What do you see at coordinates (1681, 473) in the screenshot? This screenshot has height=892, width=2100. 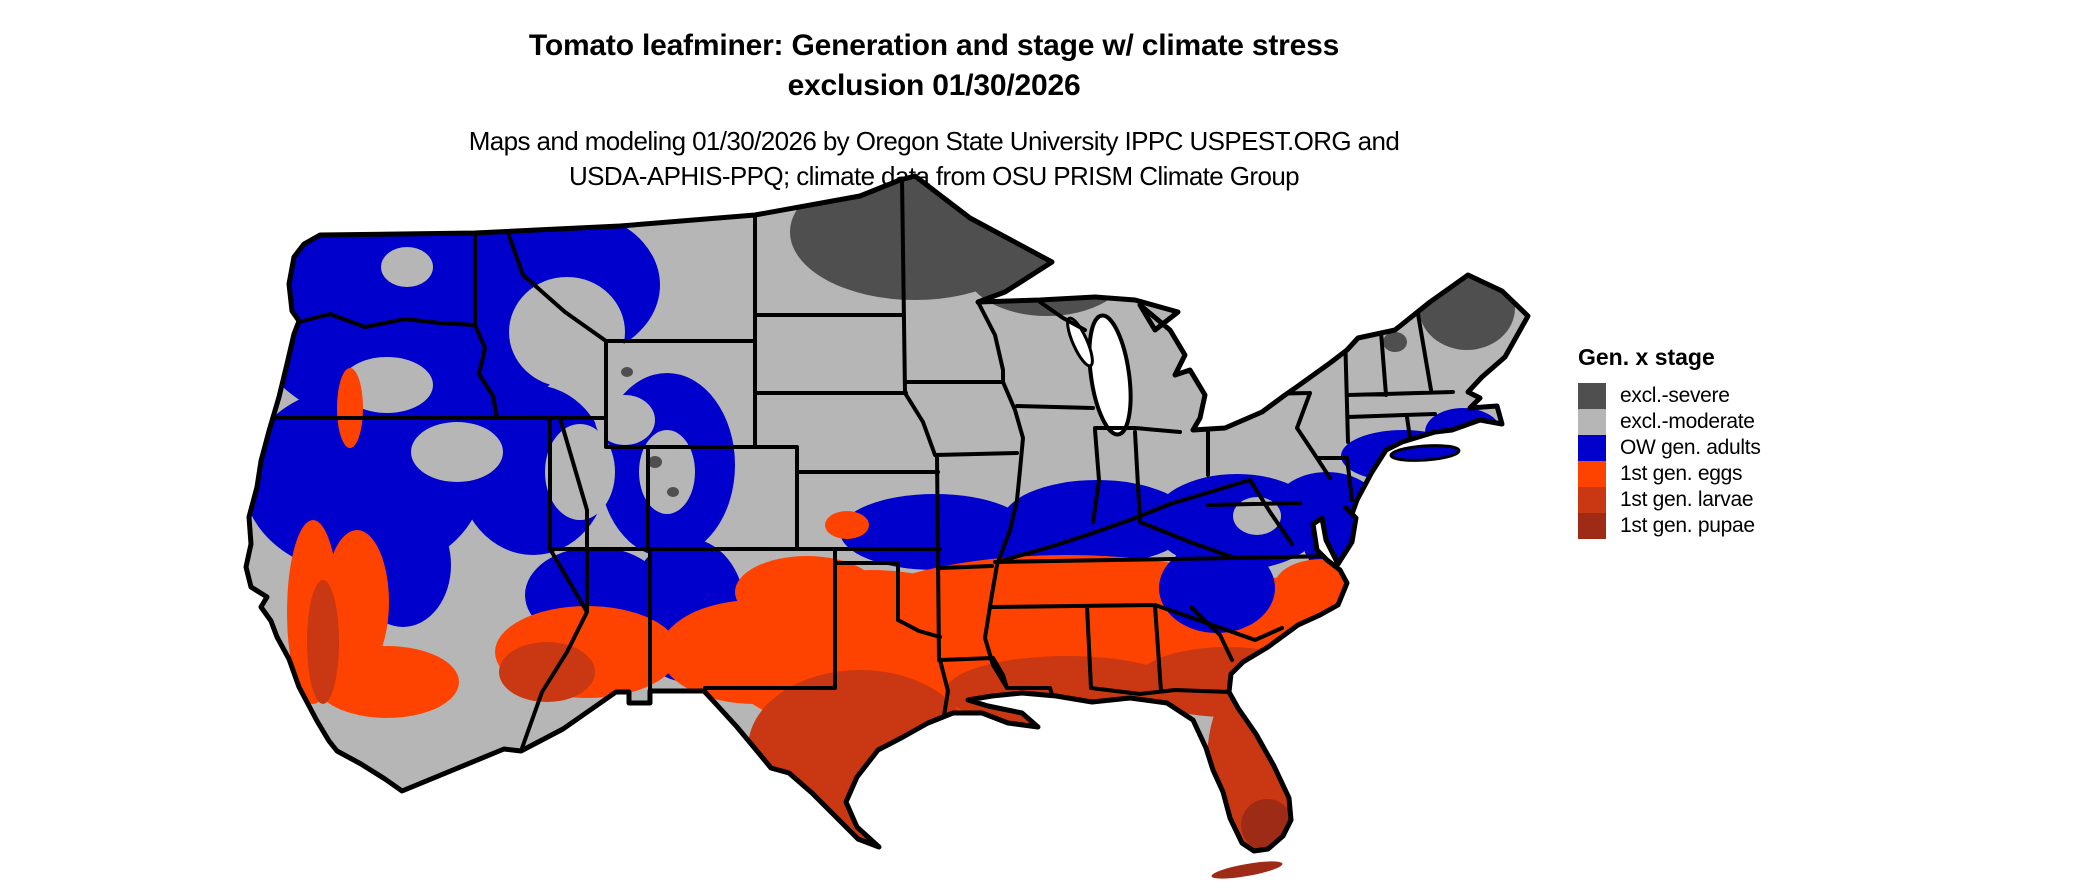 I see `legend-label: 1st gen. eggs` at bounding box center [1681, 473].